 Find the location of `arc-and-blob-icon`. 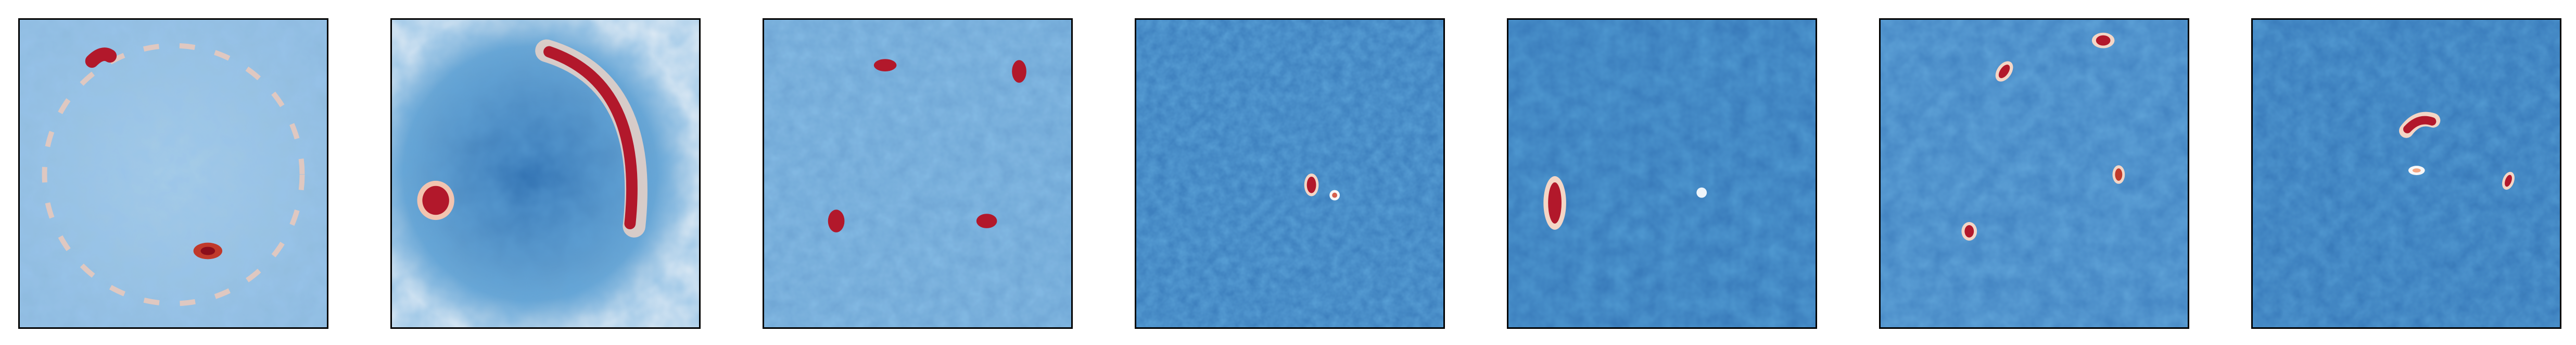

arc-and-blob-icon is located at coordinates (545, 174).